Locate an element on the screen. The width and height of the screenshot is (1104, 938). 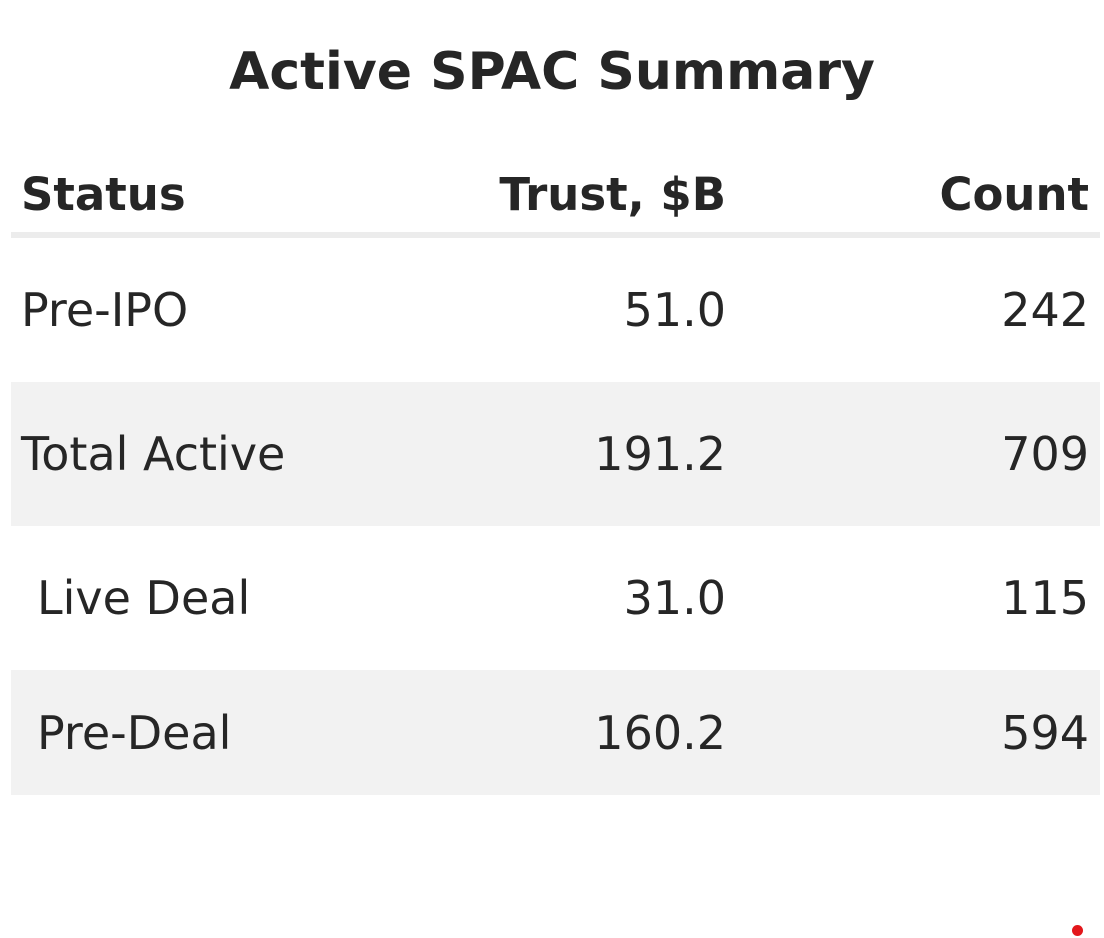
row-trust: 160.2 is located at coordinates (660, 732).